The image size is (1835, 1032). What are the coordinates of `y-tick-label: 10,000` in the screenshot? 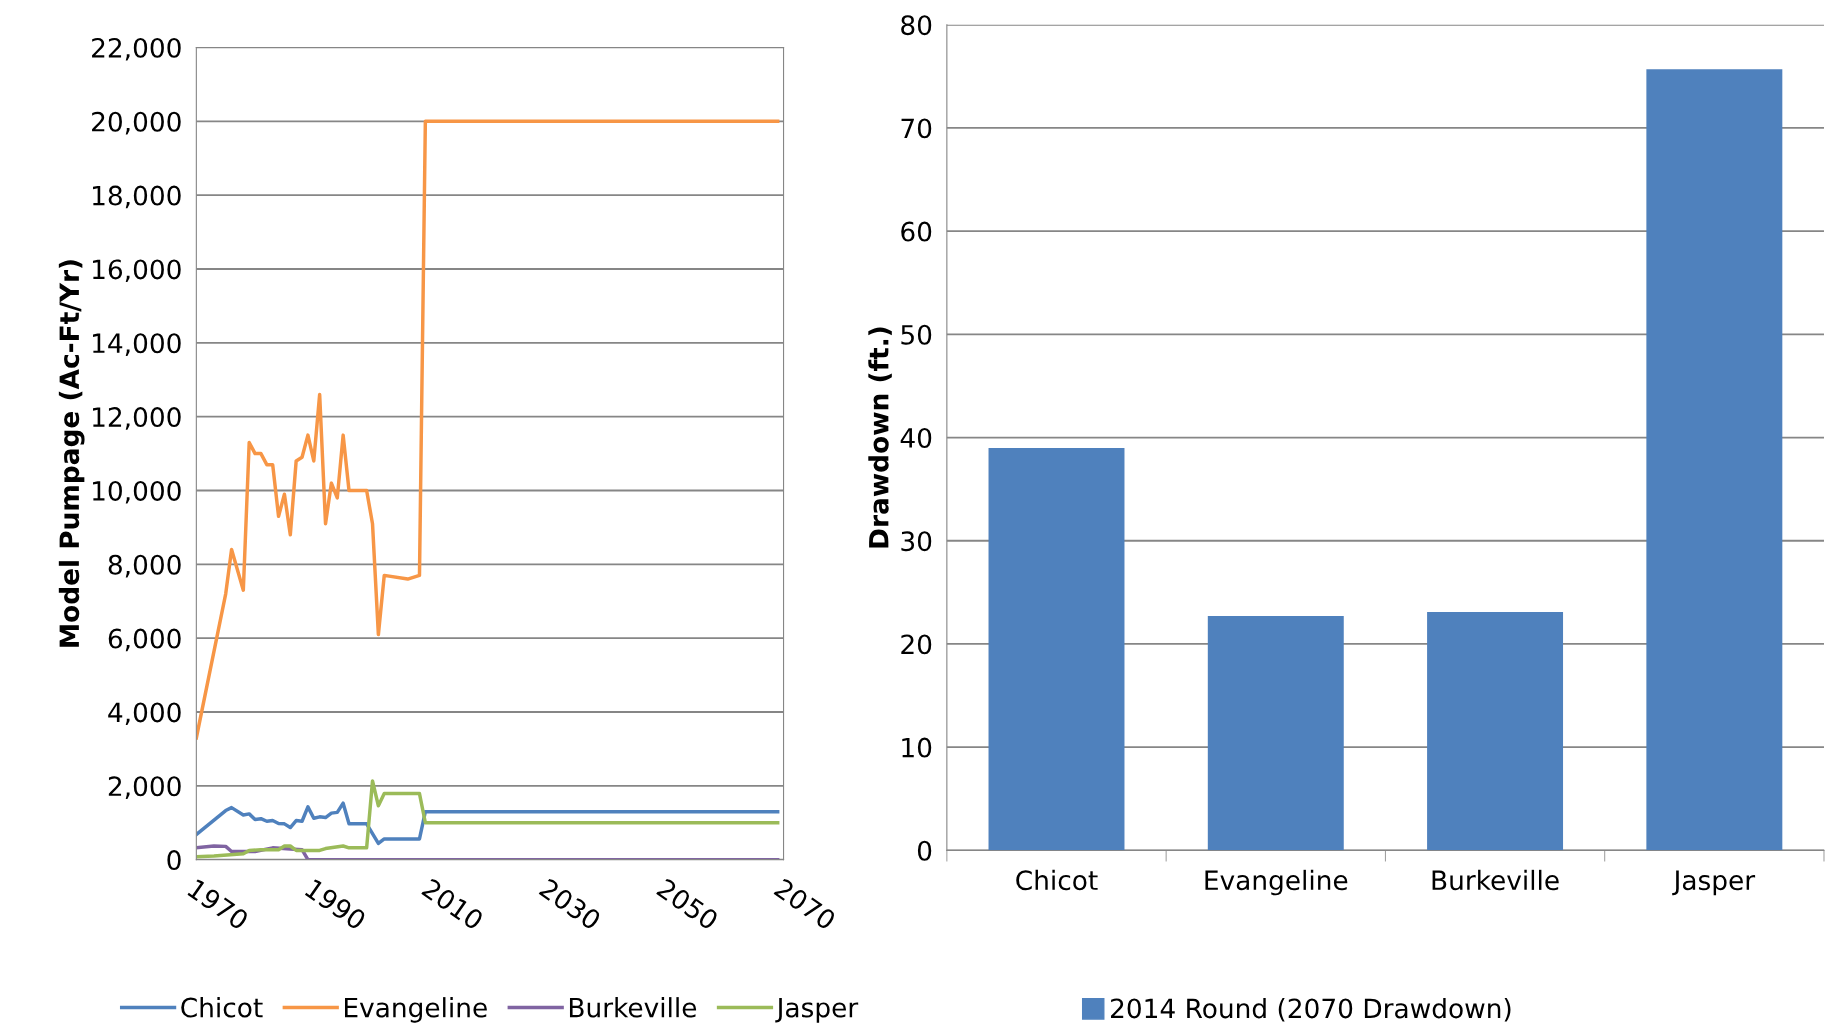 It's located at (137, 492).